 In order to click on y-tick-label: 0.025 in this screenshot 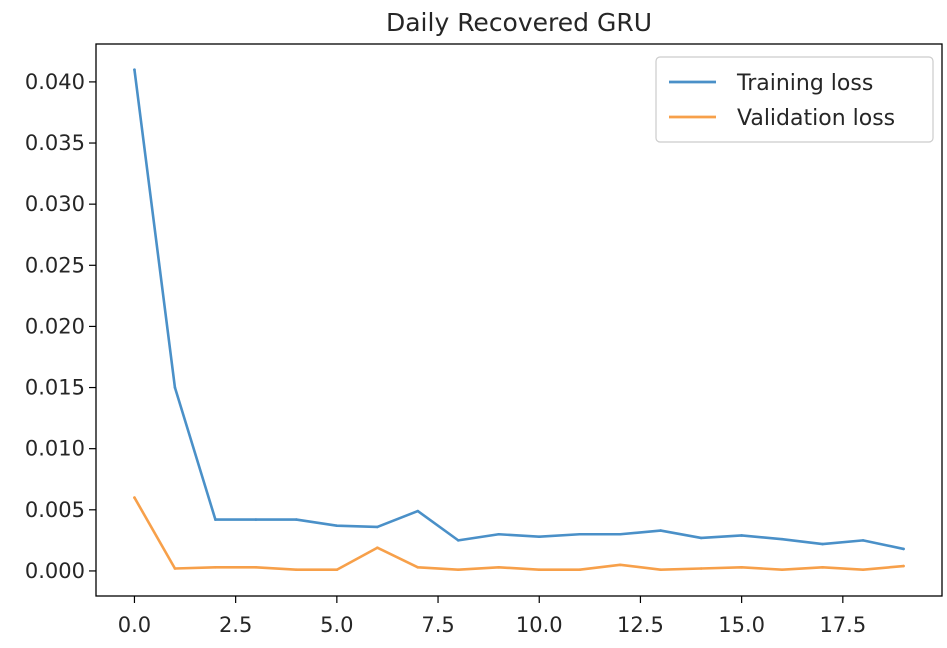, I will do `click(55, 265)`.